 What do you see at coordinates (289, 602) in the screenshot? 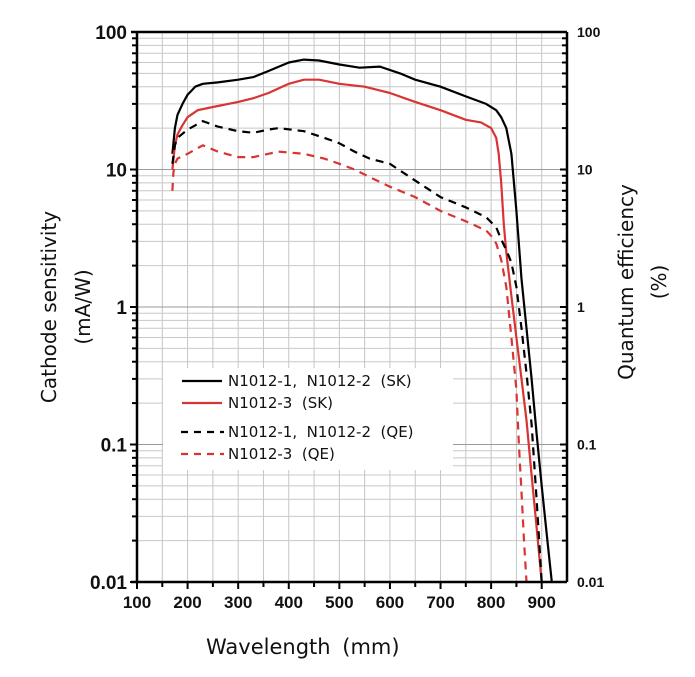
I see `x-tick-label: 400` at bounding box center [289, 602].